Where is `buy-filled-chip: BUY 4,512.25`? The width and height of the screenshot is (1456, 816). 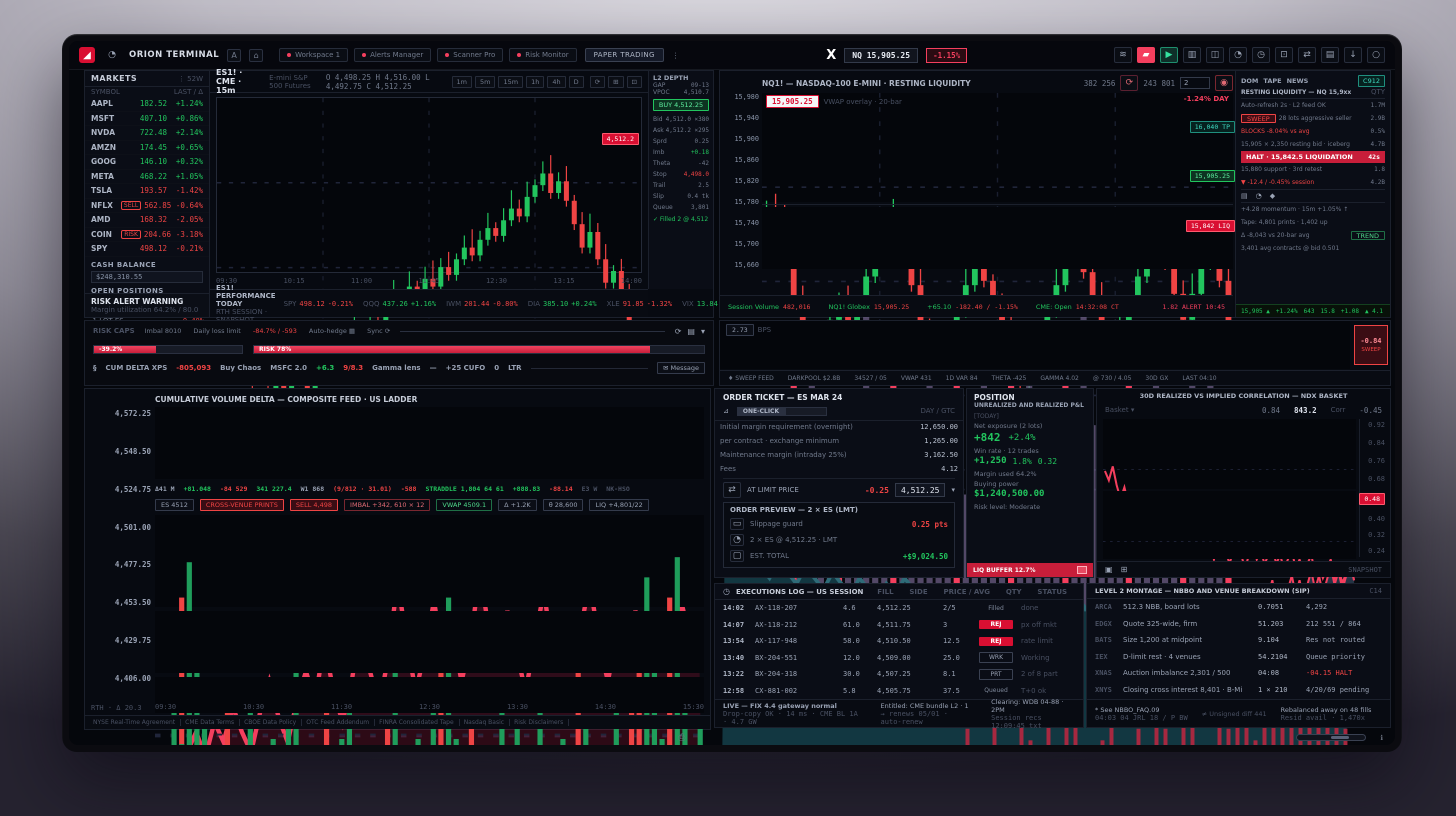 buy-filled-chip: BUY 4,512.25 is located at coordinates (681, 105).